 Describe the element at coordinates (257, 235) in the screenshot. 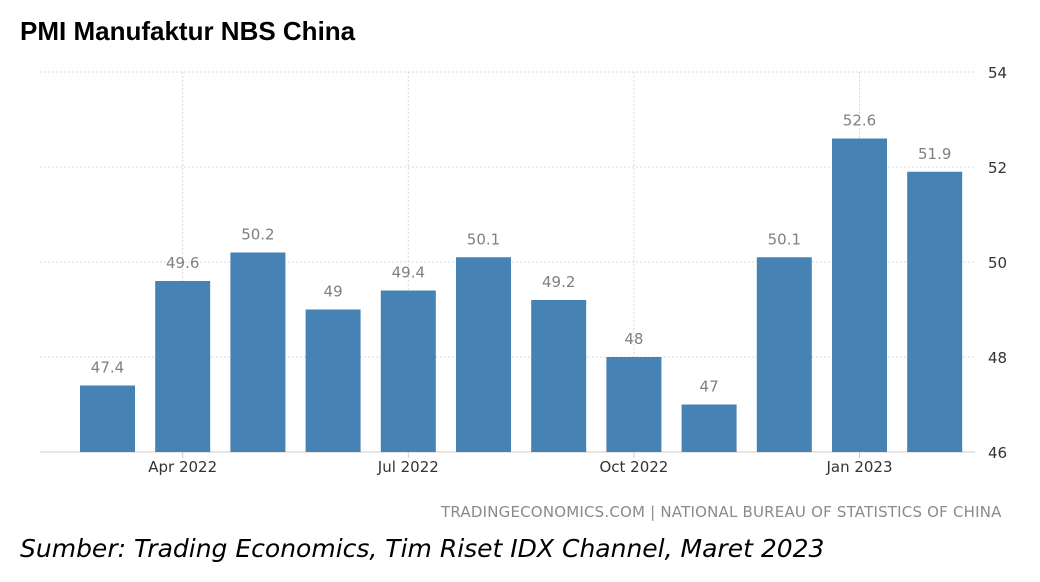

I see `bar-value-label: 50.2` at that location.